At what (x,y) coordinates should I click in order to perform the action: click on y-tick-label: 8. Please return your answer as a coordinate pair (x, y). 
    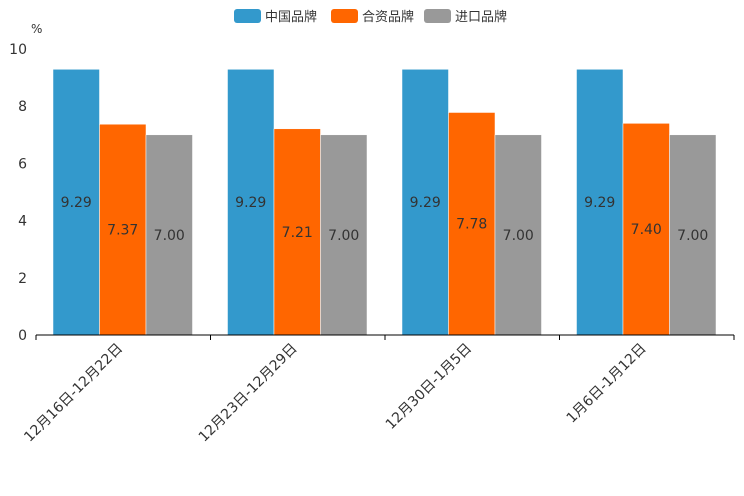
    Looking at the image, I should click on (22, 107).